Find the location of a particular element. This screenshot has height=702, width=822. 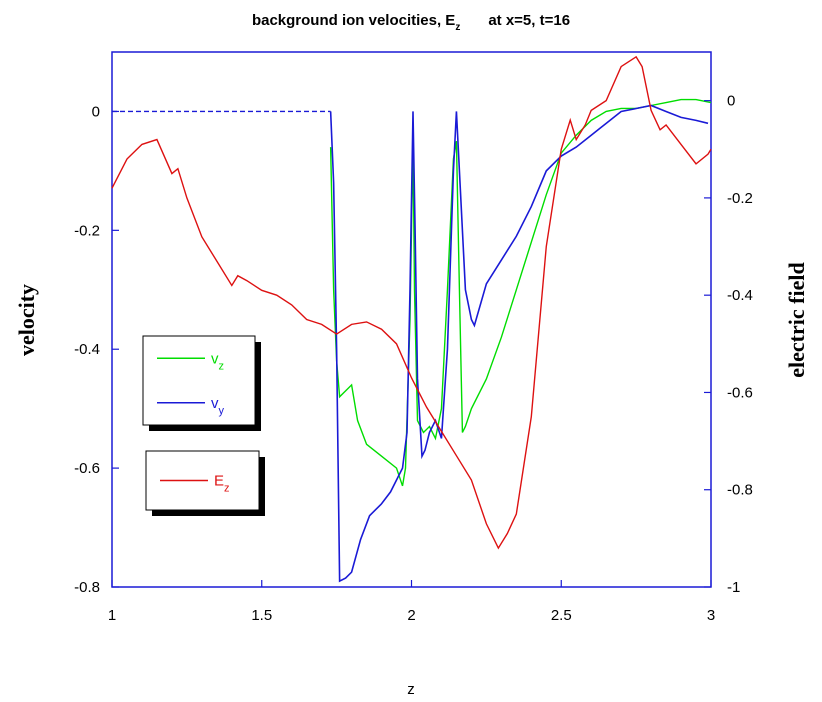

y-right-tick-label: 0 is located at coordinates (731, 101).